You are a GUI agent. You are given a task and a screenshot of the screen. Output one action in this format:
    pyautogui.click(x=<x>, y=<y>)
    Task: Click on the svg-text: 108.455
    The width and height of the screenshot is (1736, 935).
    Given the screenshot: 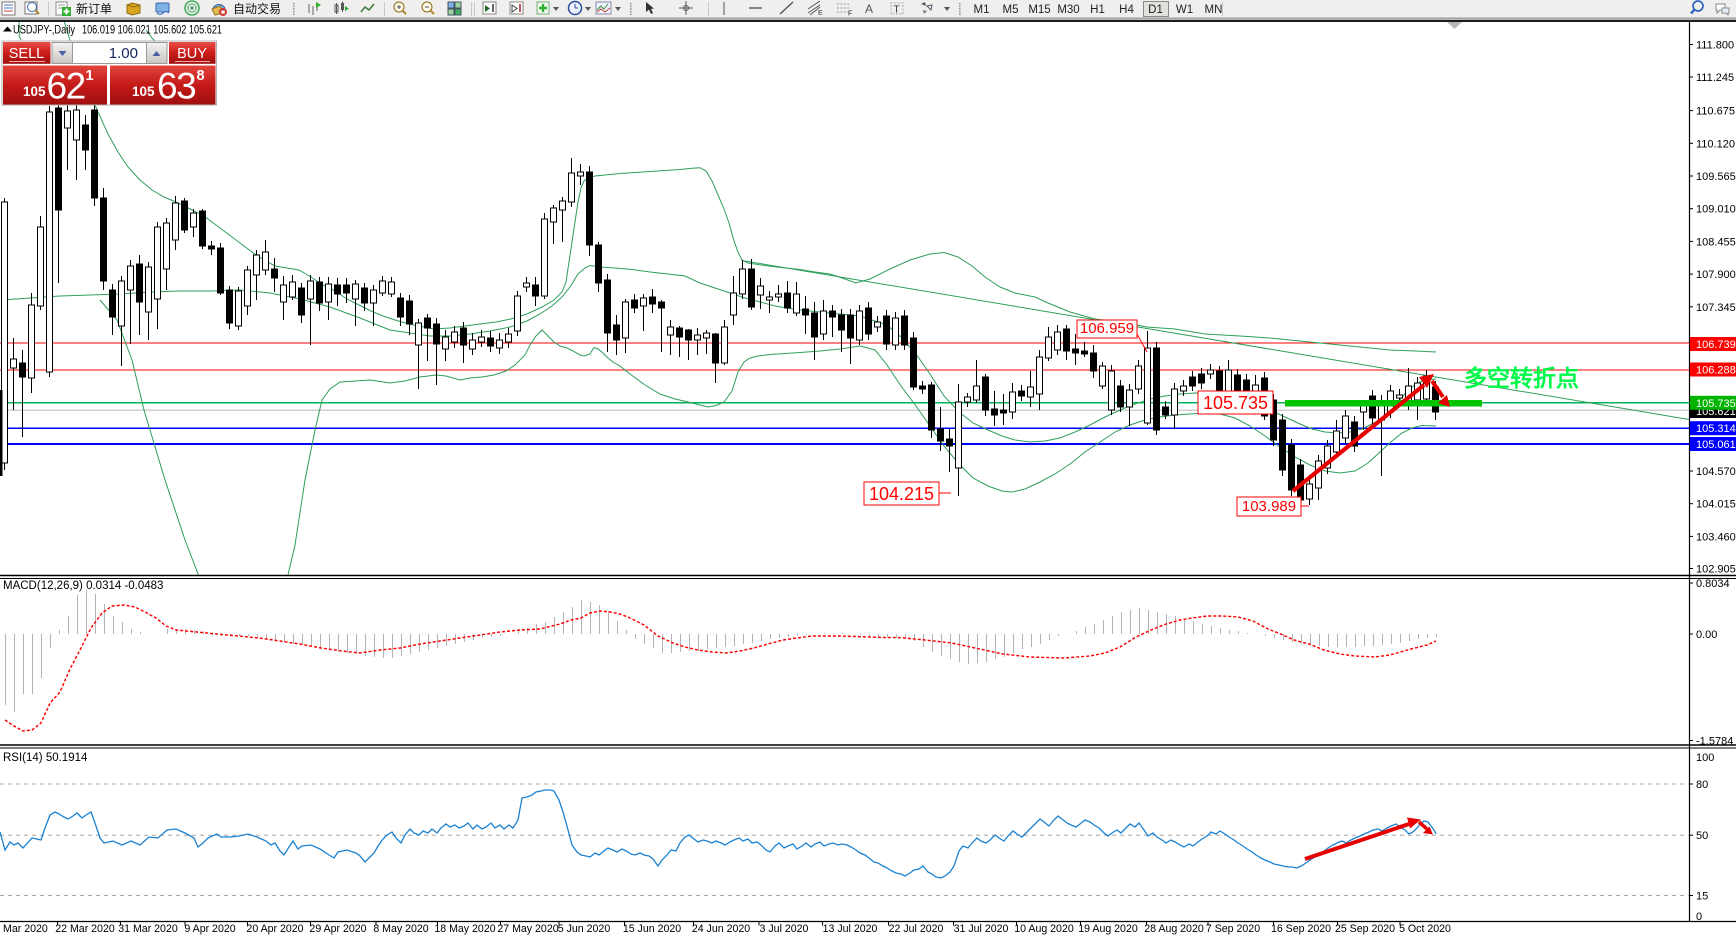 What is the action you would take?
    pyautogui.click(x=1716, y=242)
    